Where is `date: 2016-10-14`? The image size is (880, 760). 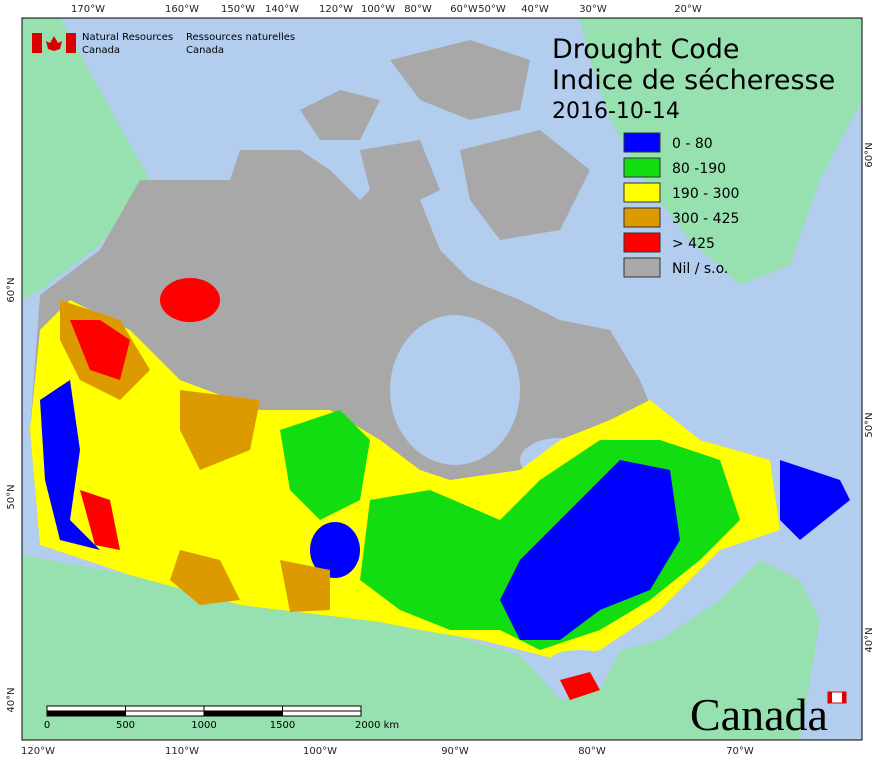
date: 2016-10-14 is located at coordinates (616, 111).